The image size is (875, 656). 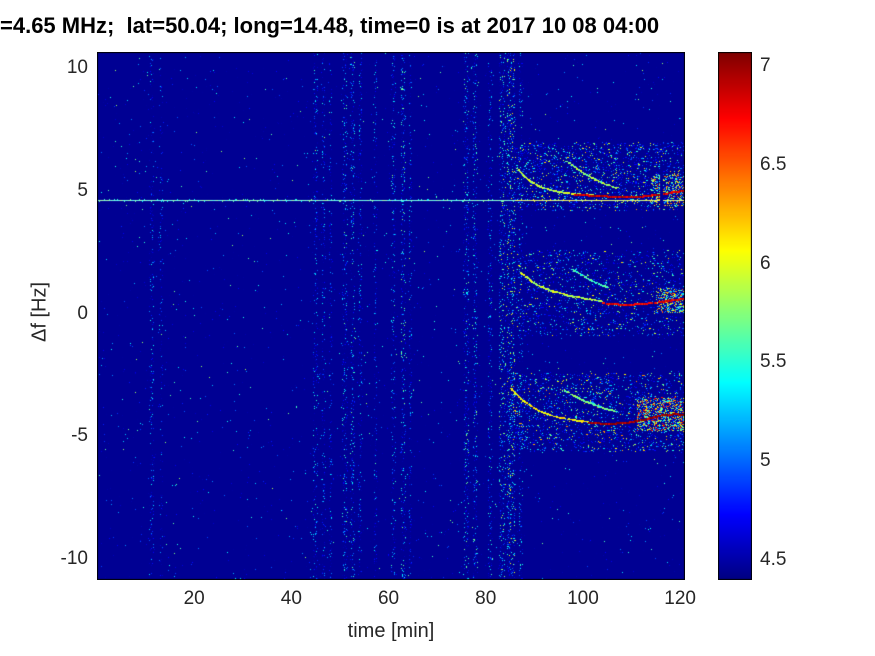 What do you see at coordinates (388, 598) in the screenshot?
I see `x-tick-label: 60` at bounding box center [388, 598].